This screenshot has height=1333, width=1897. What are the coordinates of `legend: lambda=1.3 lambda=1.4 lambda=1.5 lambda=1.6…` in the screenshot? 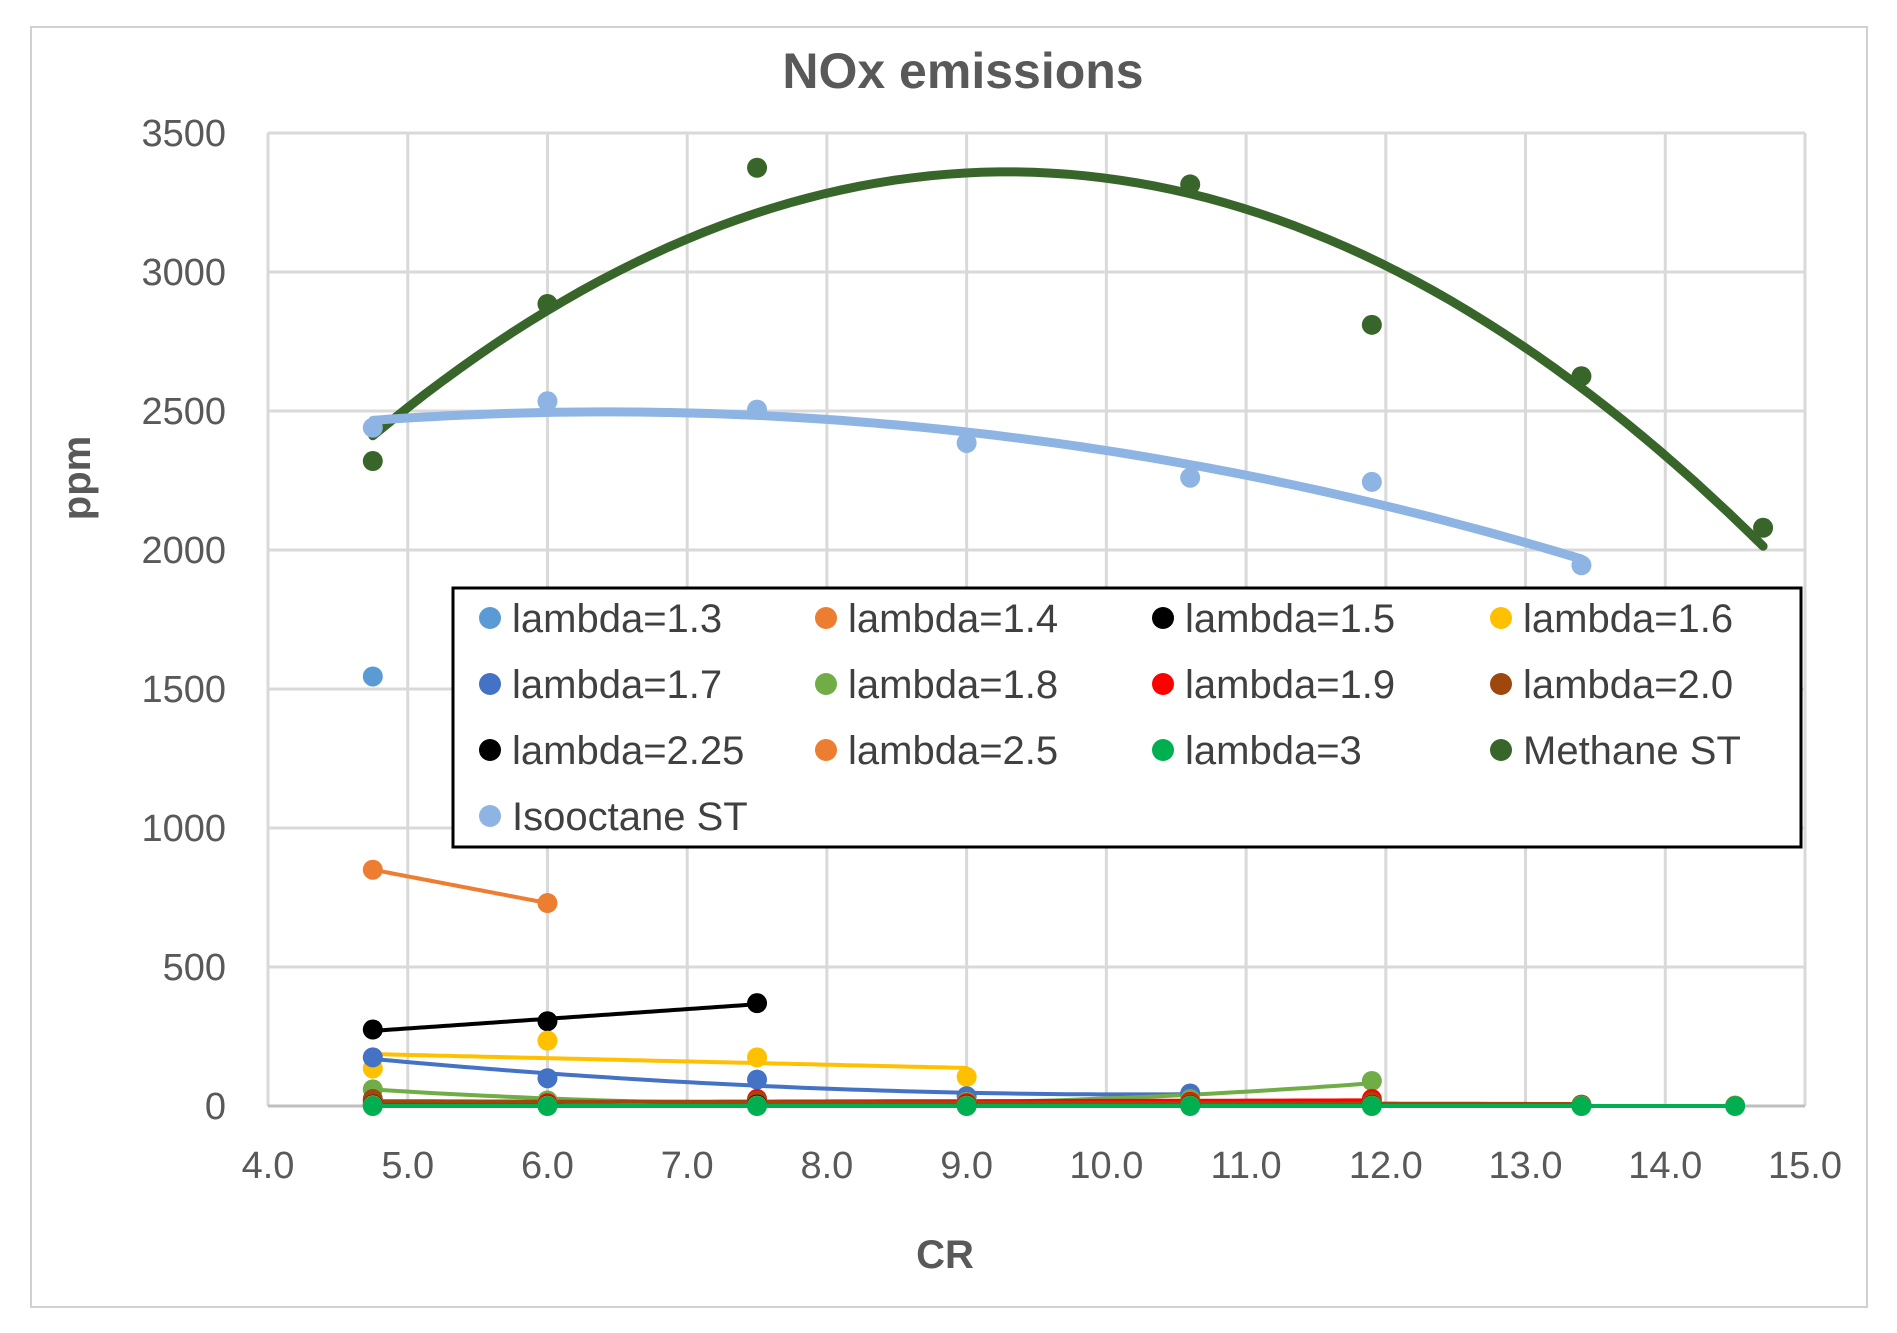 It's located at (1127, 717).